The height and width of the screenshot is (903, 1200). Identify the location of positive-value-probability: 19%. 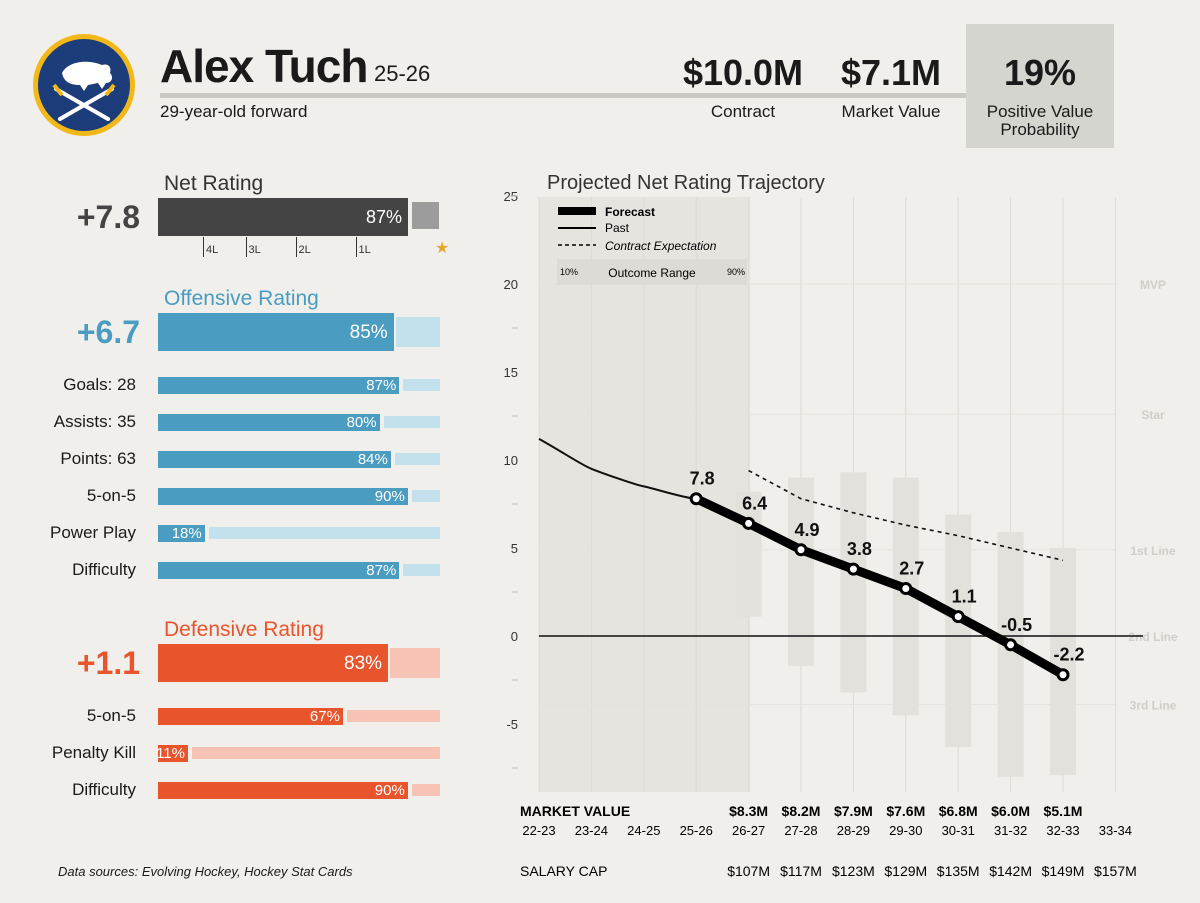
(1040, 72).